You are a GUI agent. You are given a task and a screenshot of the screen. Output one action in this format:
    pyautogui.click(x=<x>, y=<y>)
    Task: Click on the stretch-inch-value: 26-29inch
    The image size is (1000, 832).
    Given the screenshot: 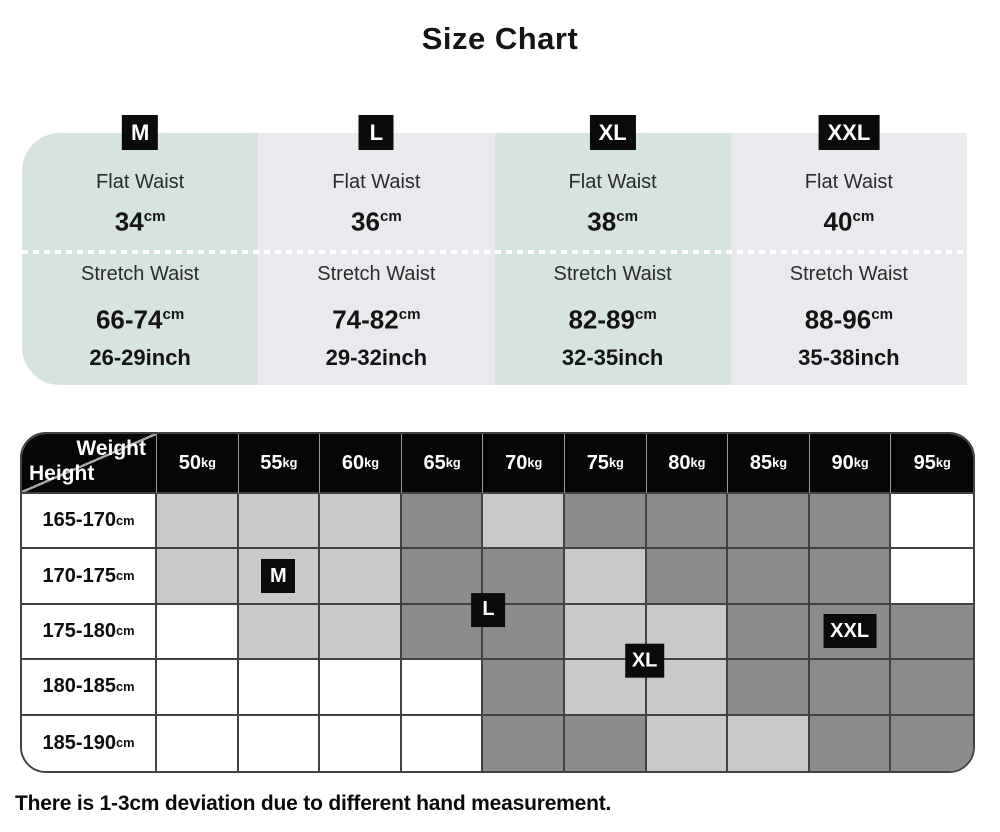 What is the action you would take?
    pyautogui.click(x=140, y=357)
    